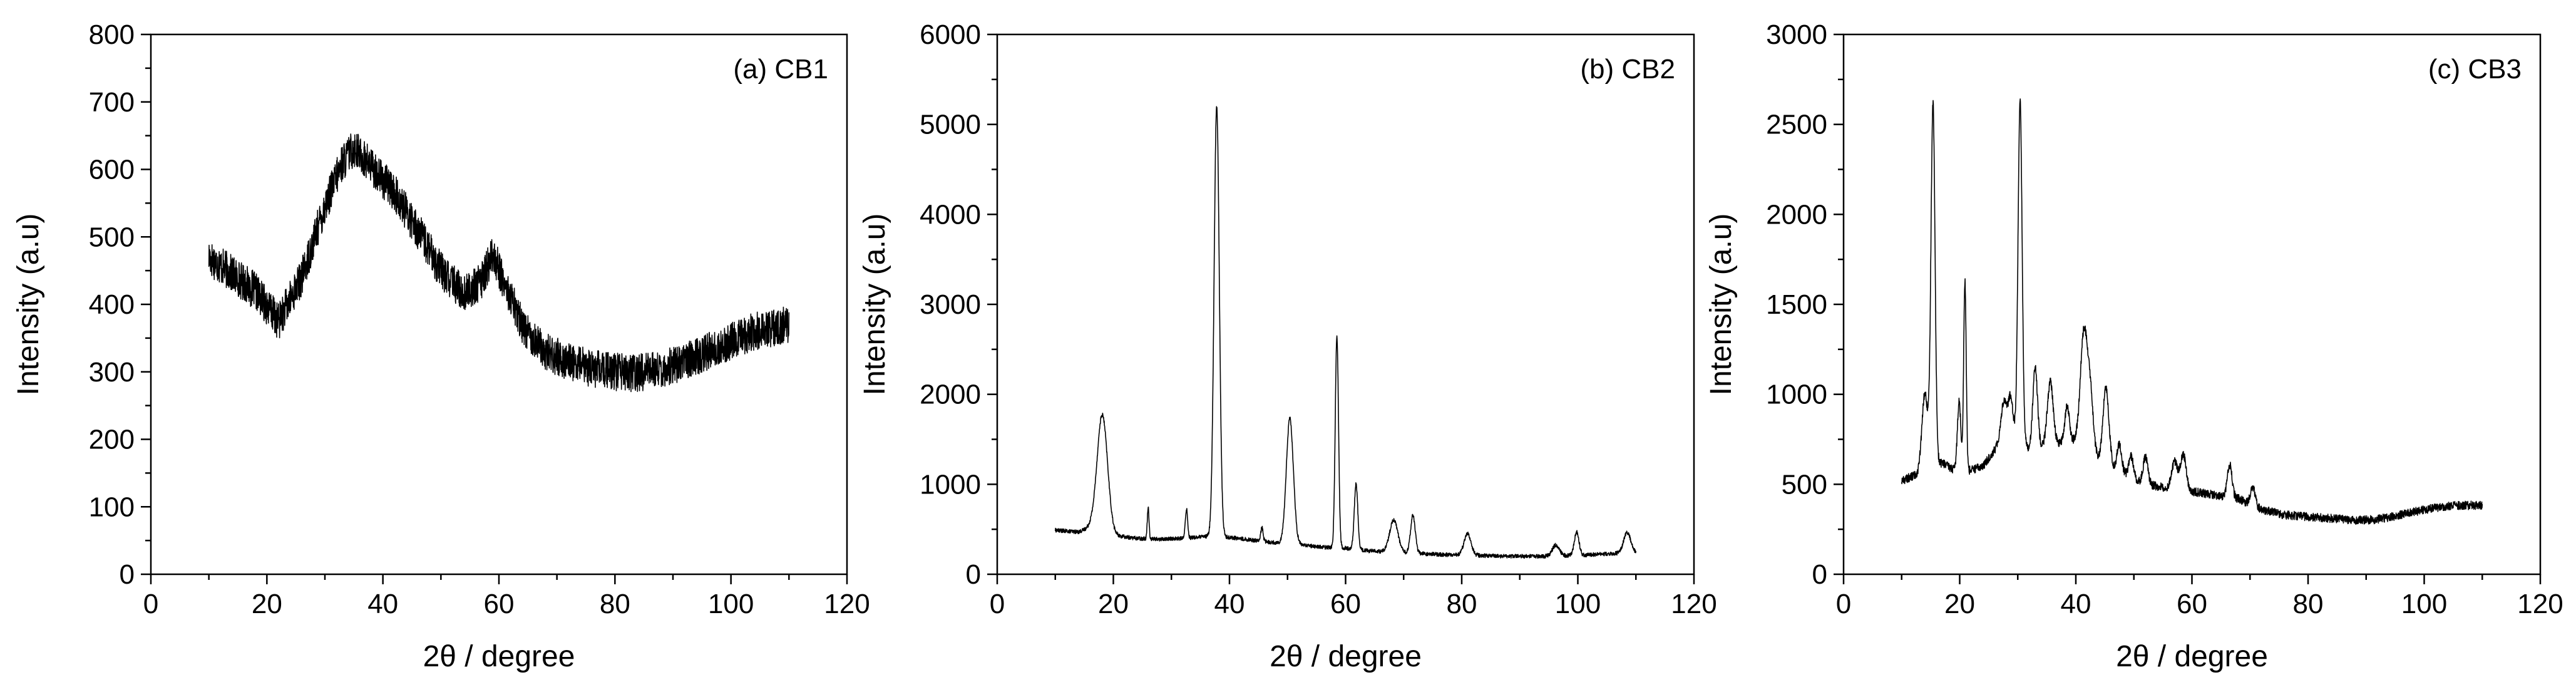 Image resolution: width=2576 pixels, height=692 pixels. What do you see at coordinates (1796, 125) in the screenshot?
I see `y-tick-label: 2500` at bounding box center [1796, 125].